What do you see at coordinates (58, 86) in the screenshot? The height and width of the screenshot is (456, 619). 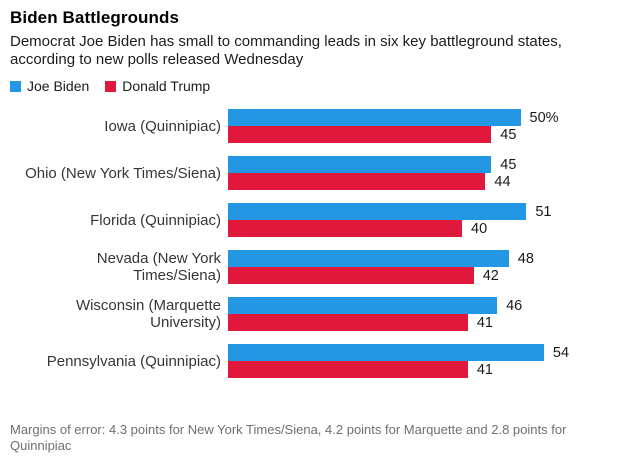 I see `legend-label-biden: Joe Biden` at bounding box center [58, 86].